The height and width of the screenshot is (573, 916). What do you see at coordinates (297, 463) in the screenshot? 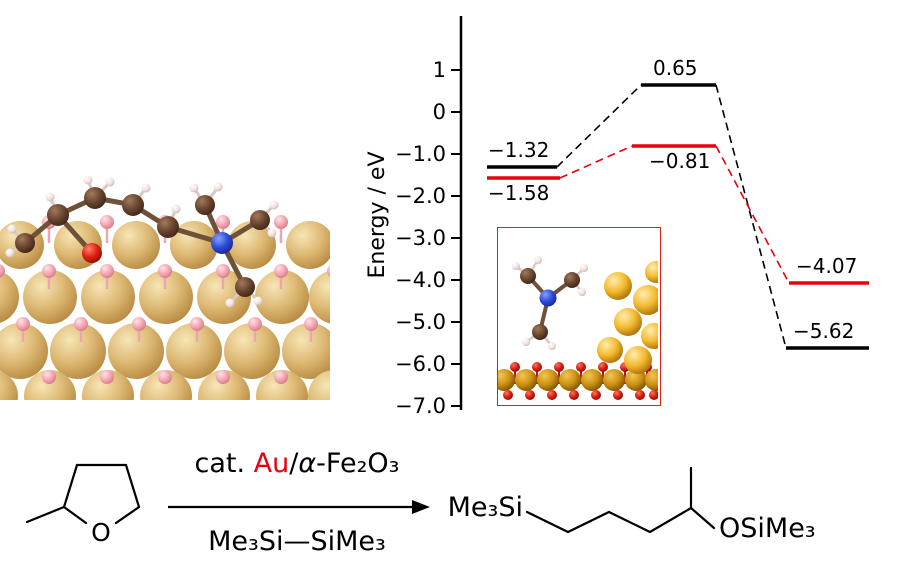
I see `conditions-top-text: cat. Au/α-Fe₂O₃` at bounding box center [297, 463].